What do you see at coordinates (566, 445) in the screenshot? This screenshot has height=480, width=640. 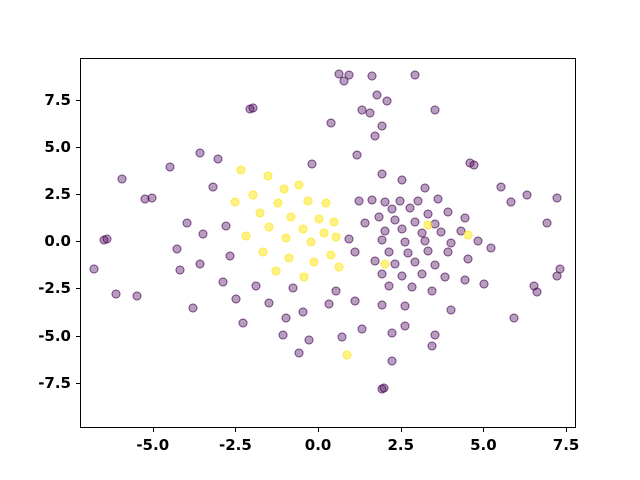 I see `x-tick-label: 7.5` at bounding box center [566, 445].